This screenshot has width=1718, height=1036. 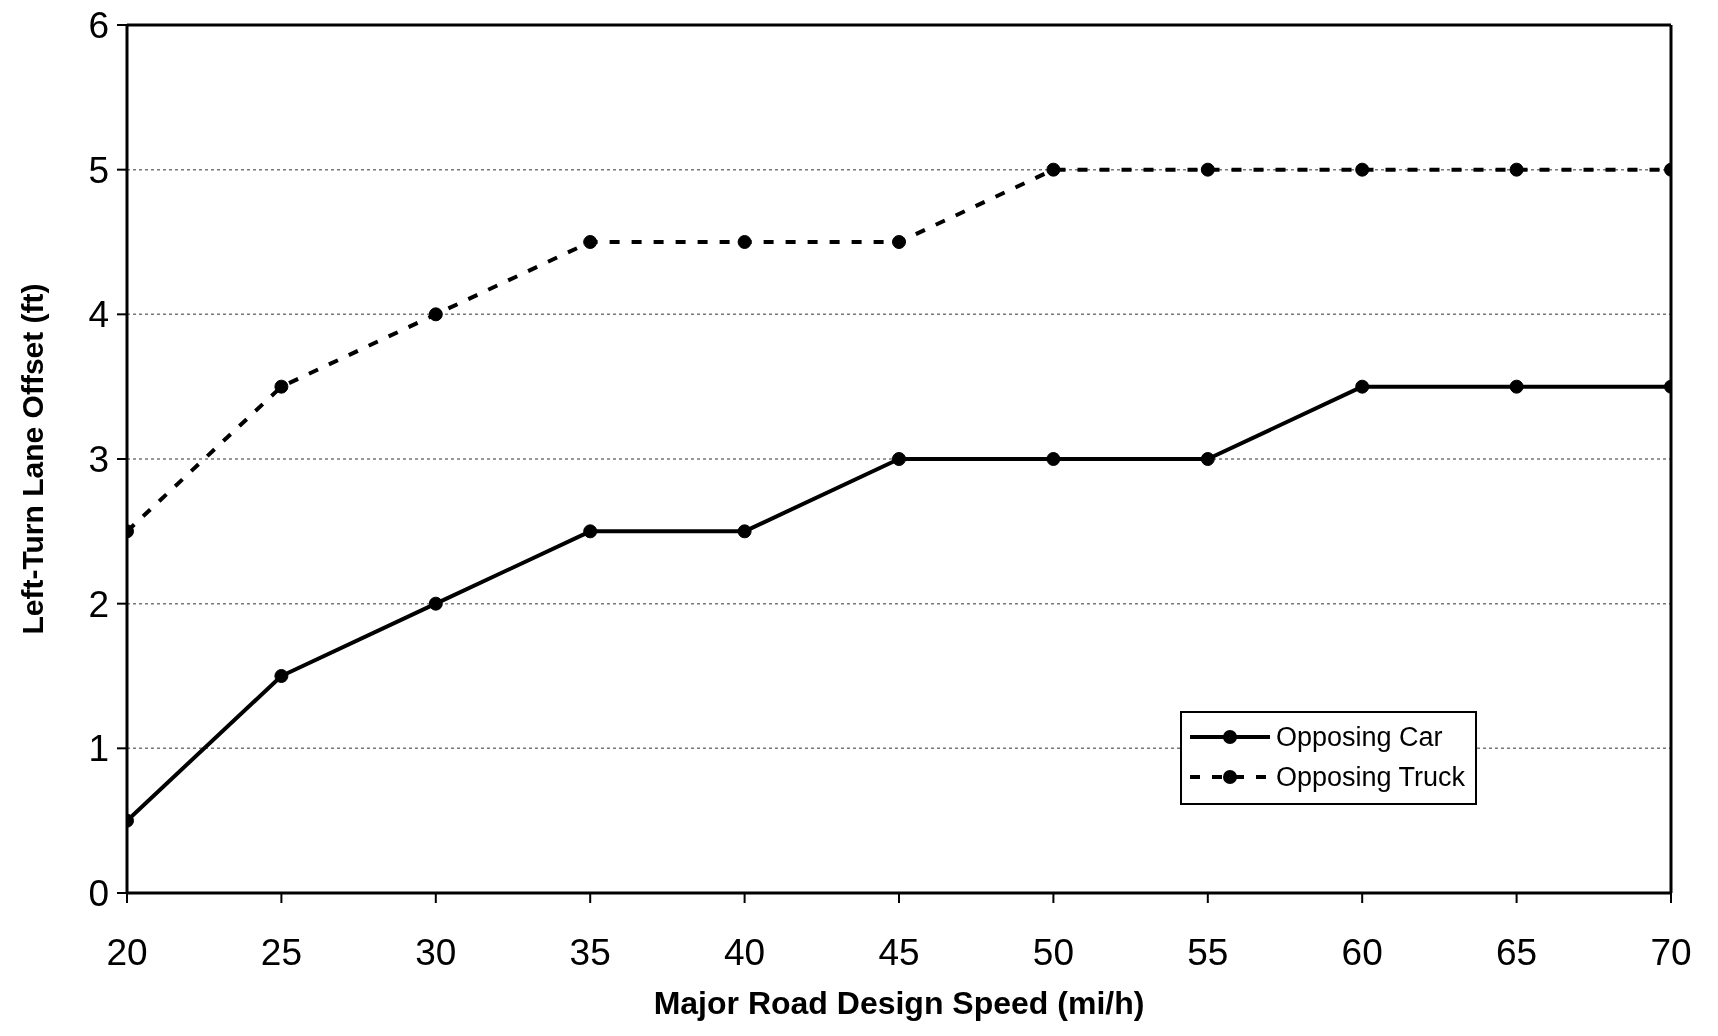 I want to click on x-axis-title: Major Road Design Speed (mi/h), so click(x=899, y=1003).